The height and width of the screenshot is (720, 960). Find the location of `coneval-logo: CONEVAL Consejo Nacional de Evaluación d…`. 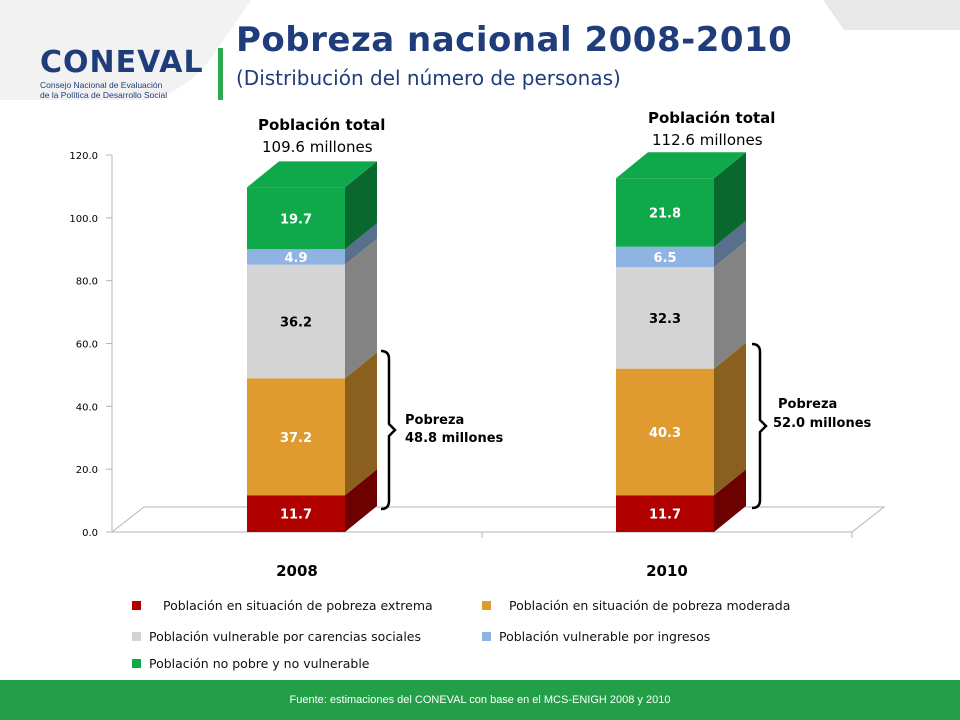

coneval-logo: CONEVAL Consejo Nacional de Evaluación d… is located at coordinates (125, 78).